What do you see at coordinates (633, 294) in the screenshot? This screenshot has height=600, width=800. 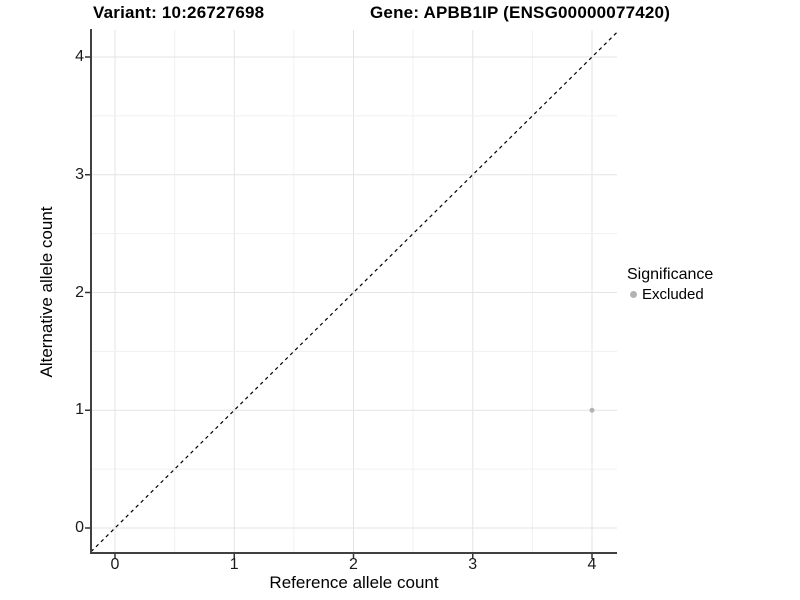 I see `legend-point-icon` at bounding box center [633, 294].